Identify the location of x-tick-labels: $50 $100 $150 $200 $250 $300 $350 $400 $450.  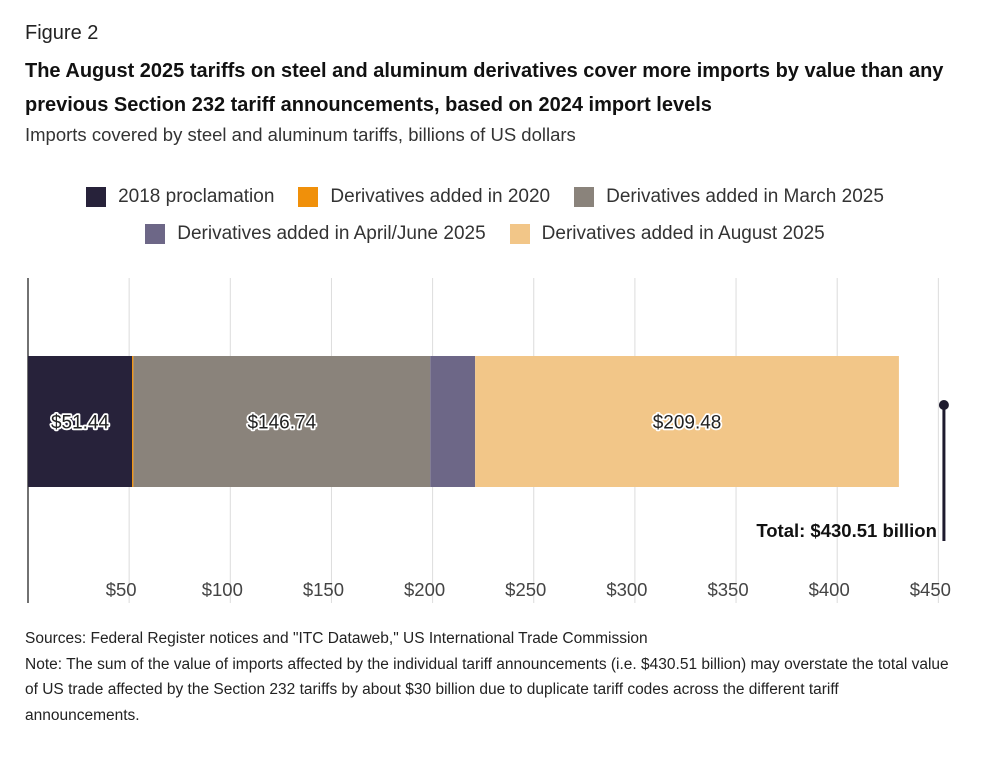
(528, 589).